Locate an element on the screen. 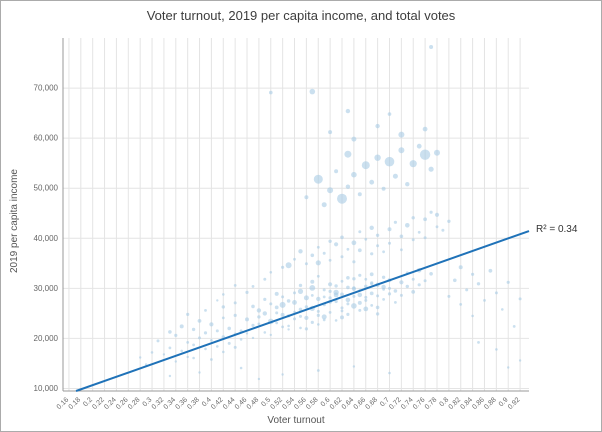  x-tick-label: 0.48 is located at coordinates (253, 403).